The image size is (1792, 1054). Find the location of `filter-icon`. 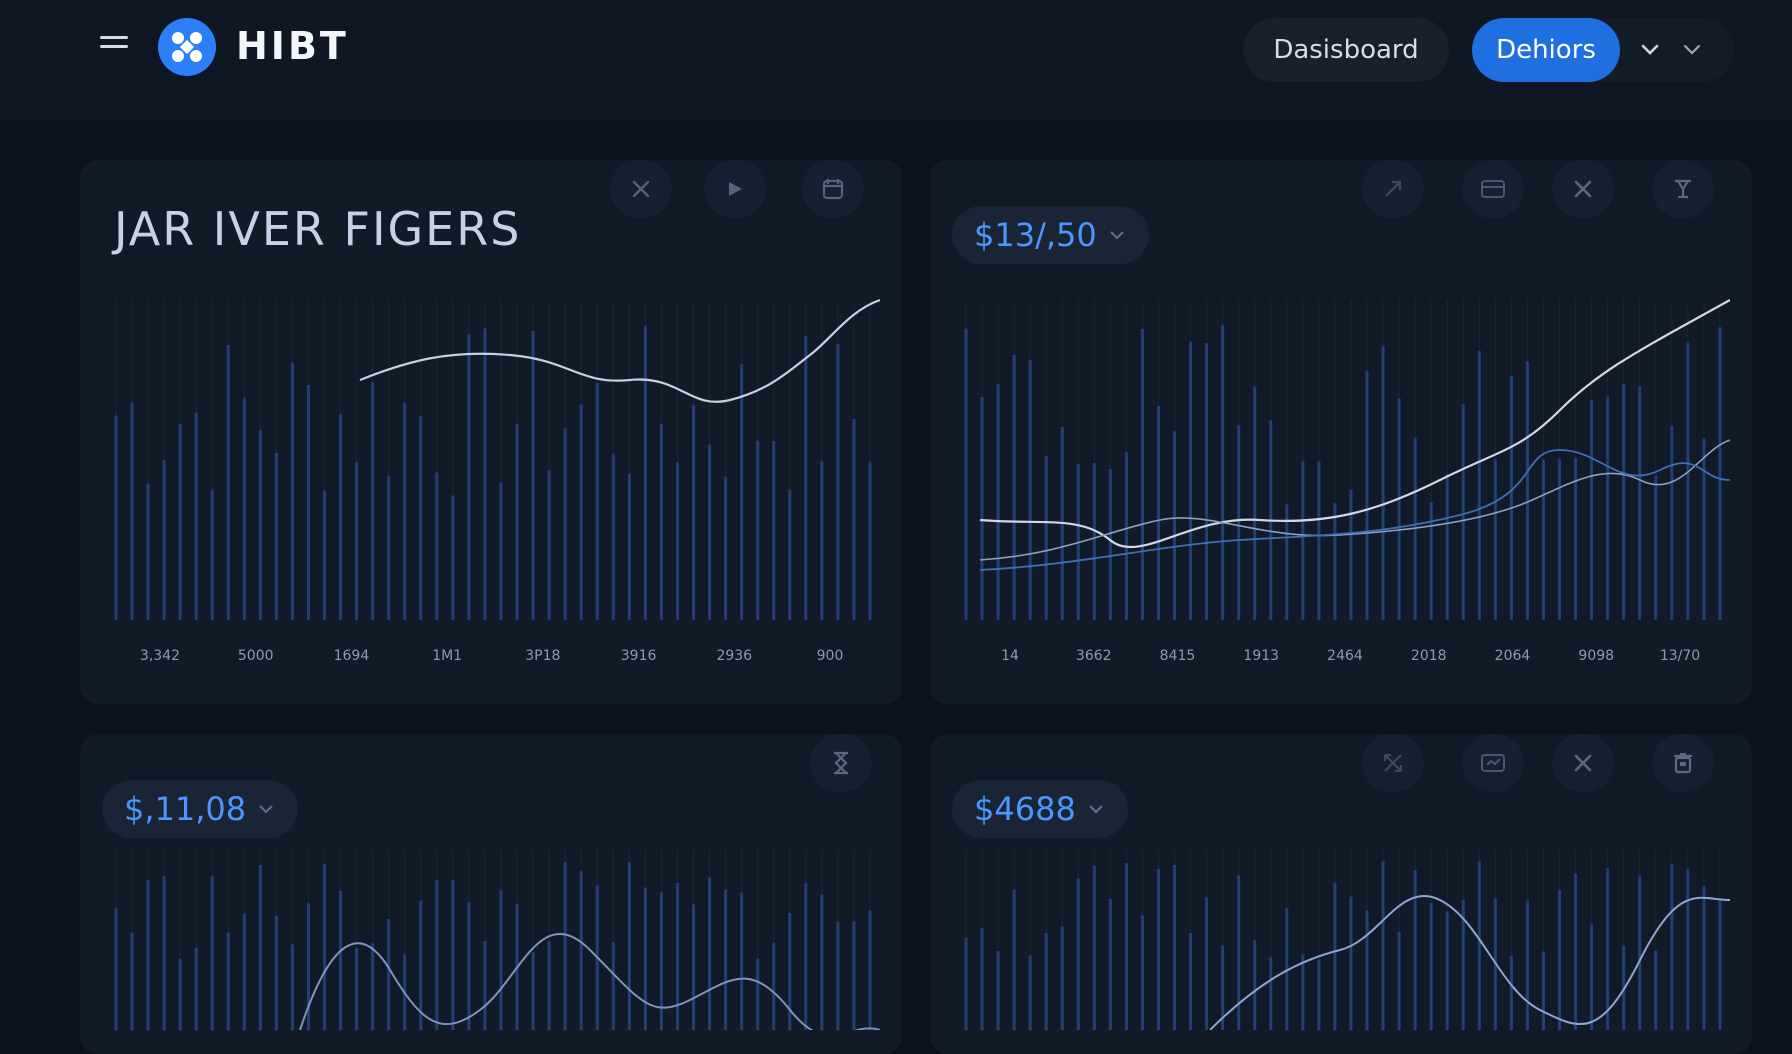

filter-icon is located at coordinates (1683, 189).